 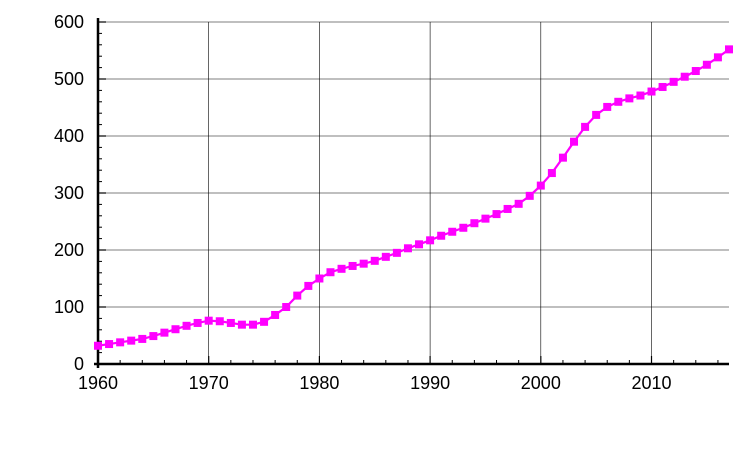 I want to click on y-tick-label: 600, so click(x=69, y=22).